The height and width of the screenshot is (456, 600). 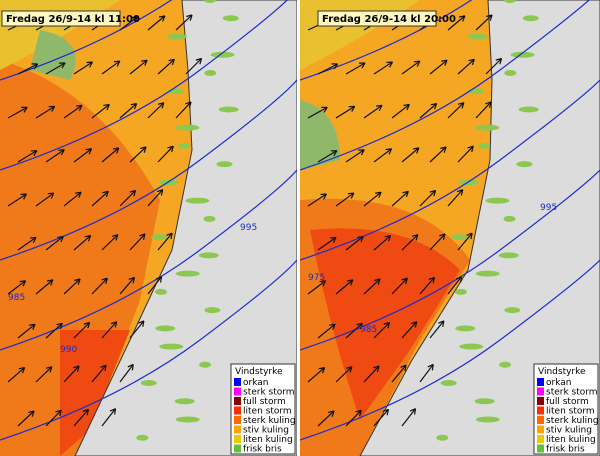 I want to click on legend-label: full storm, so click(x=567, y=402).